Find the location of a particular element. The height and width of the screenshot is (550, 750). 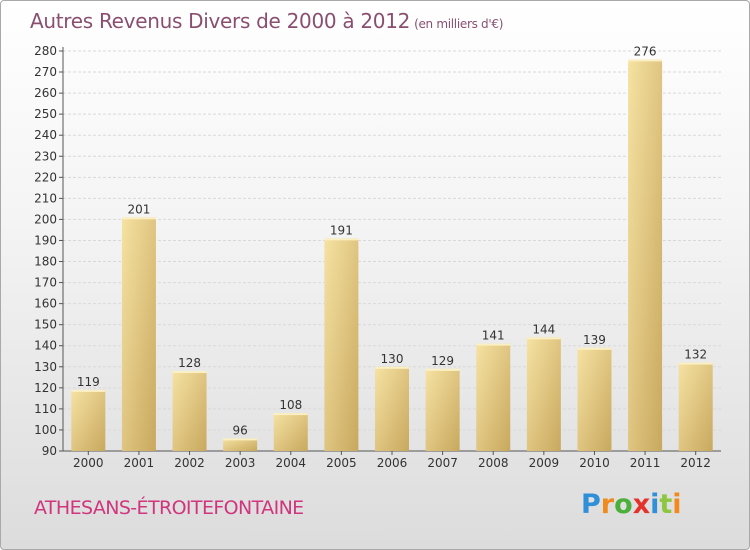

x-tick-label: 2008 is located at coordinates (493, 463).